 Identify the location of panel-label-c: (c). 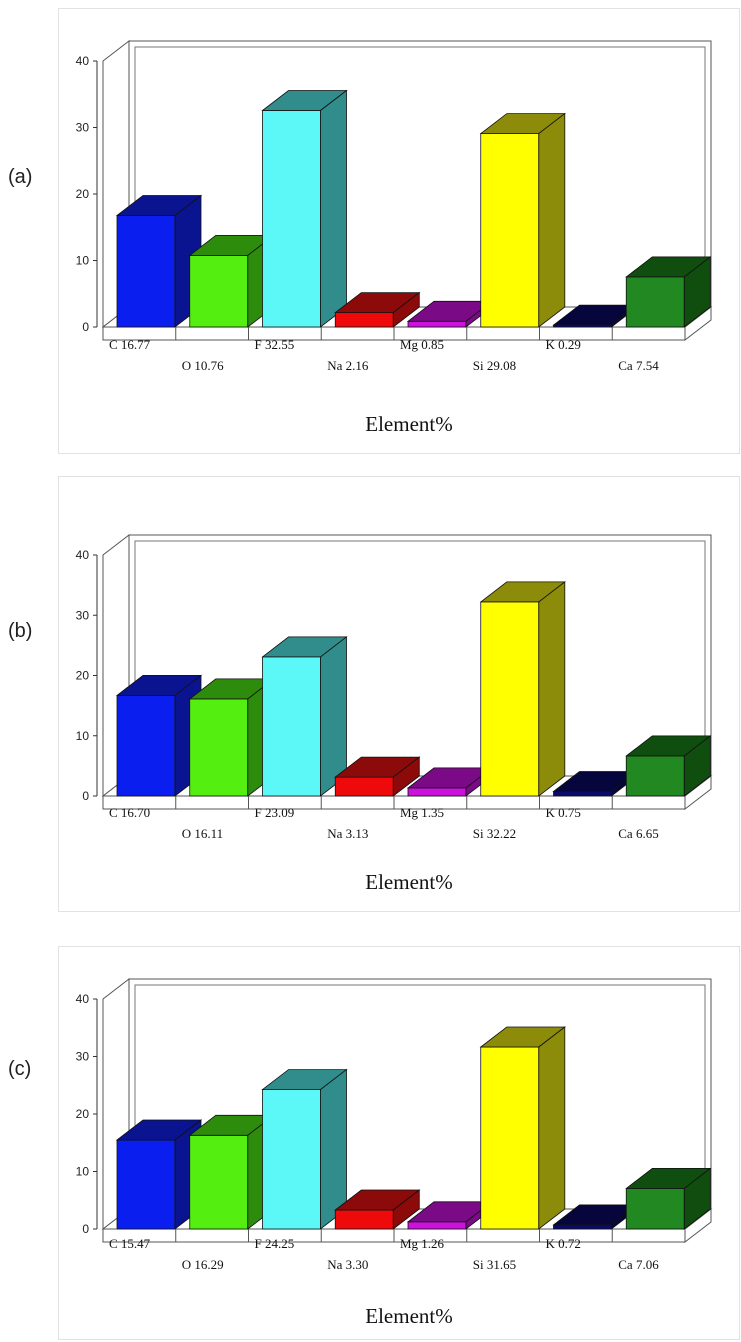
(20, 1069).